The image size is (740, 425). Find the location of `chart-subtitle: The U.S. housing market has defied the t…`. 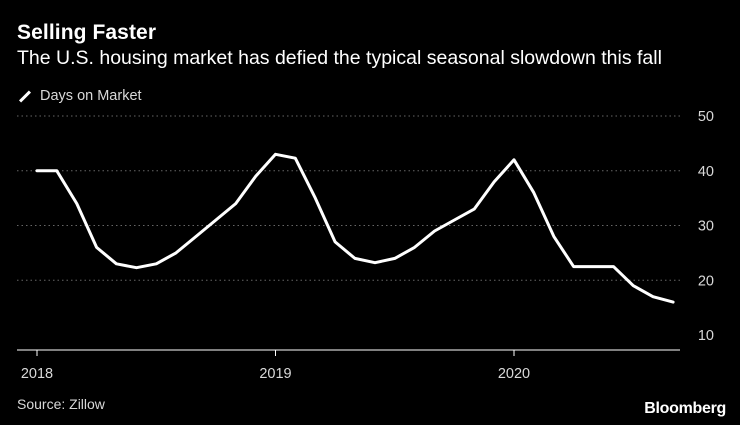

chart-subtitle: The U.S. housing market has defied the t… is located at coordinates (339, 58).